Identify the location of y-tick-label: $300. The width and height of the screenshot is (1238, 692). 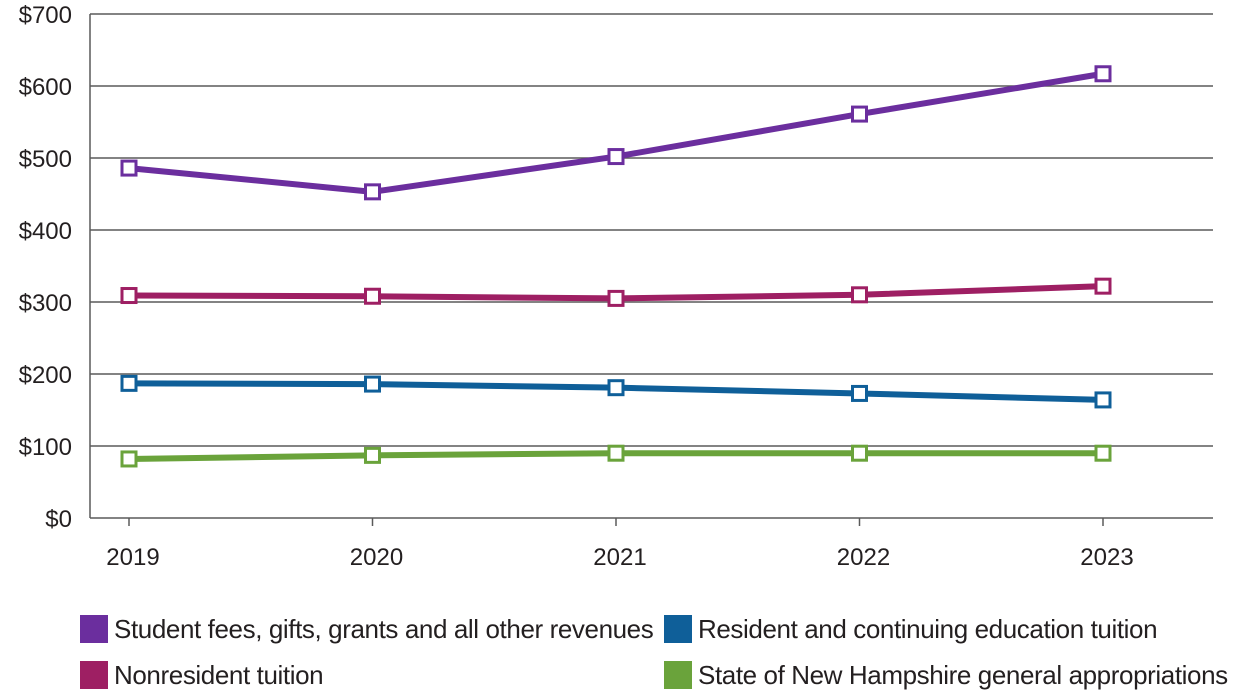
(45, 303).